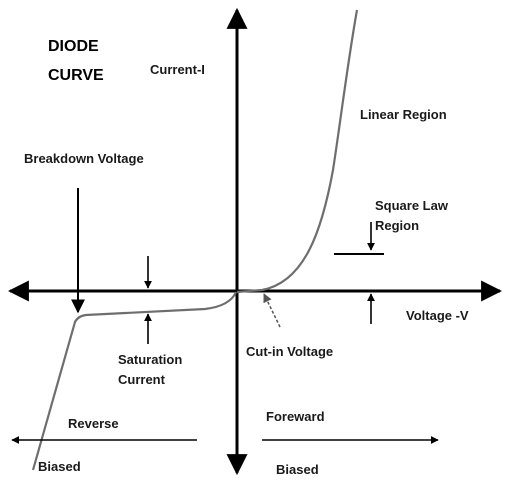 This screenshot has width=520, height=489. I want to click on forward-label: Foreward, so click(295, 416).